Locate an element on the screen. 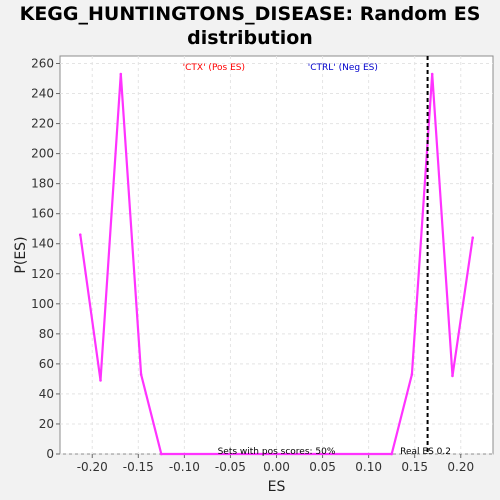  x-tick-label-6: 0.10 is located at coordinates (368, 467).